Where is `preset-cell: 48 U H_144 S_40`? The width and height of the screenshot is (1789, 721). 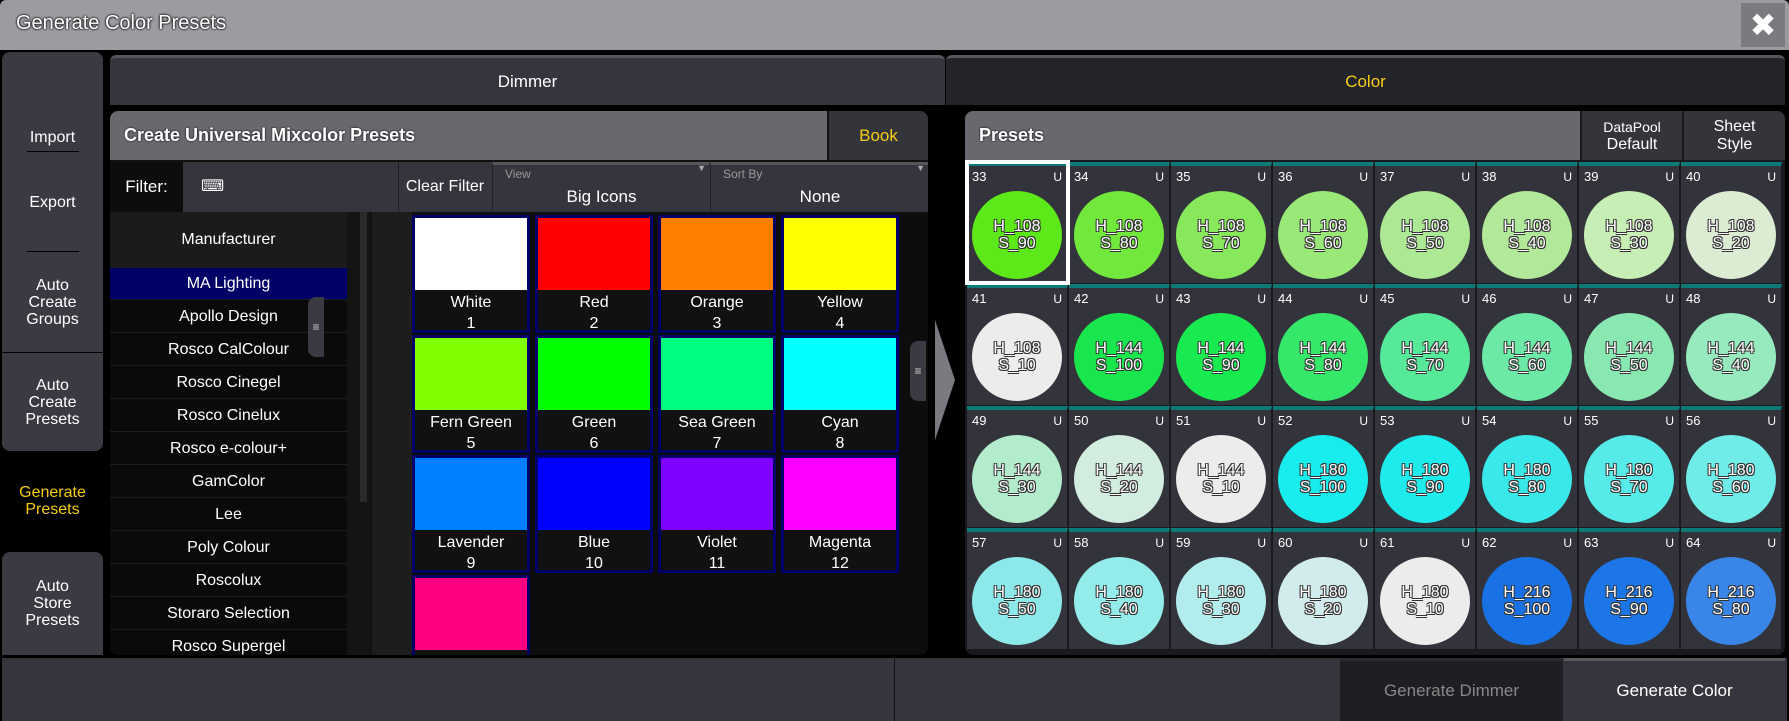 preset-cell: 48 U H_144 S_40 is located at coordinates (1731, 344).